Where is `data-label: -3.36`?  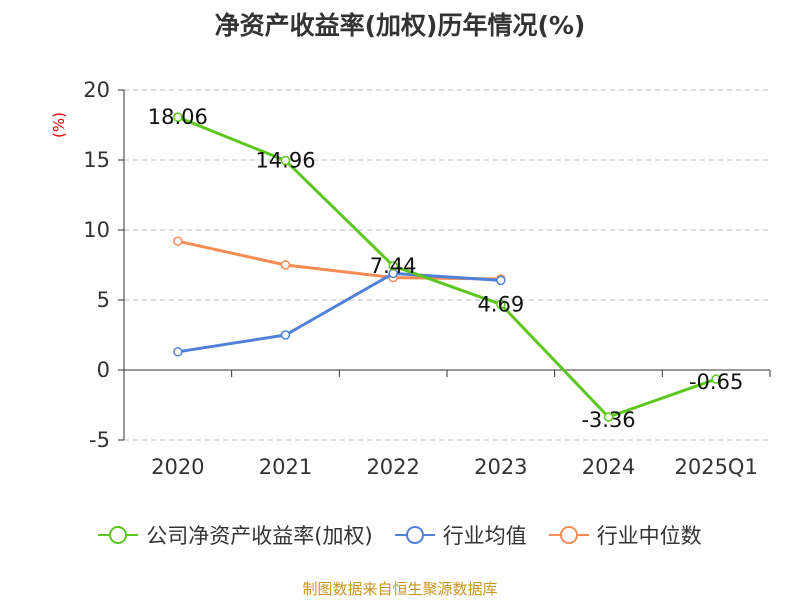 data-label: -3.36 is located at coordinates (608, 420).